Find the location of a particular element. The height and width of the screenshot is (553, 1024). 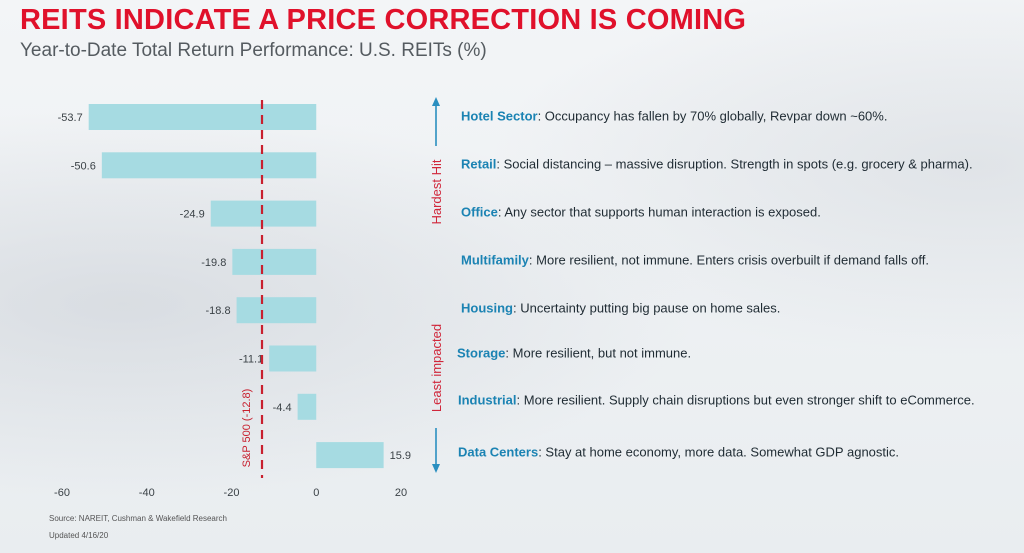

x-tick-label: -20 is located at coordinates (232, 493).